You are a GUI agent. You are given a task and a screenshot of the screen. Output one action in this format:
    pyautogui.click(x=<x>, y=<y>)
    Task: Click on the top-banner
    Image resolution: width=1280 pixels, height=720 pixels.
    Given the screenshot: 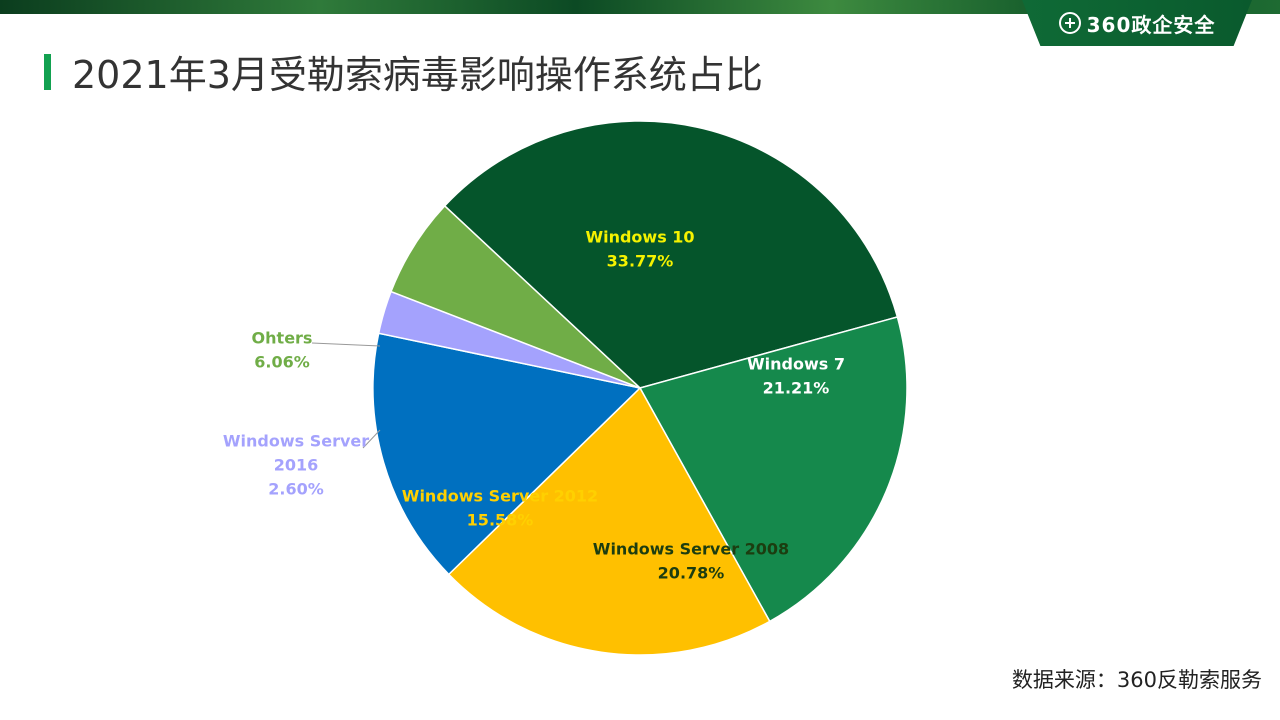 What is the action you would take?
    pyautogui.click(x=640, y=7)
    